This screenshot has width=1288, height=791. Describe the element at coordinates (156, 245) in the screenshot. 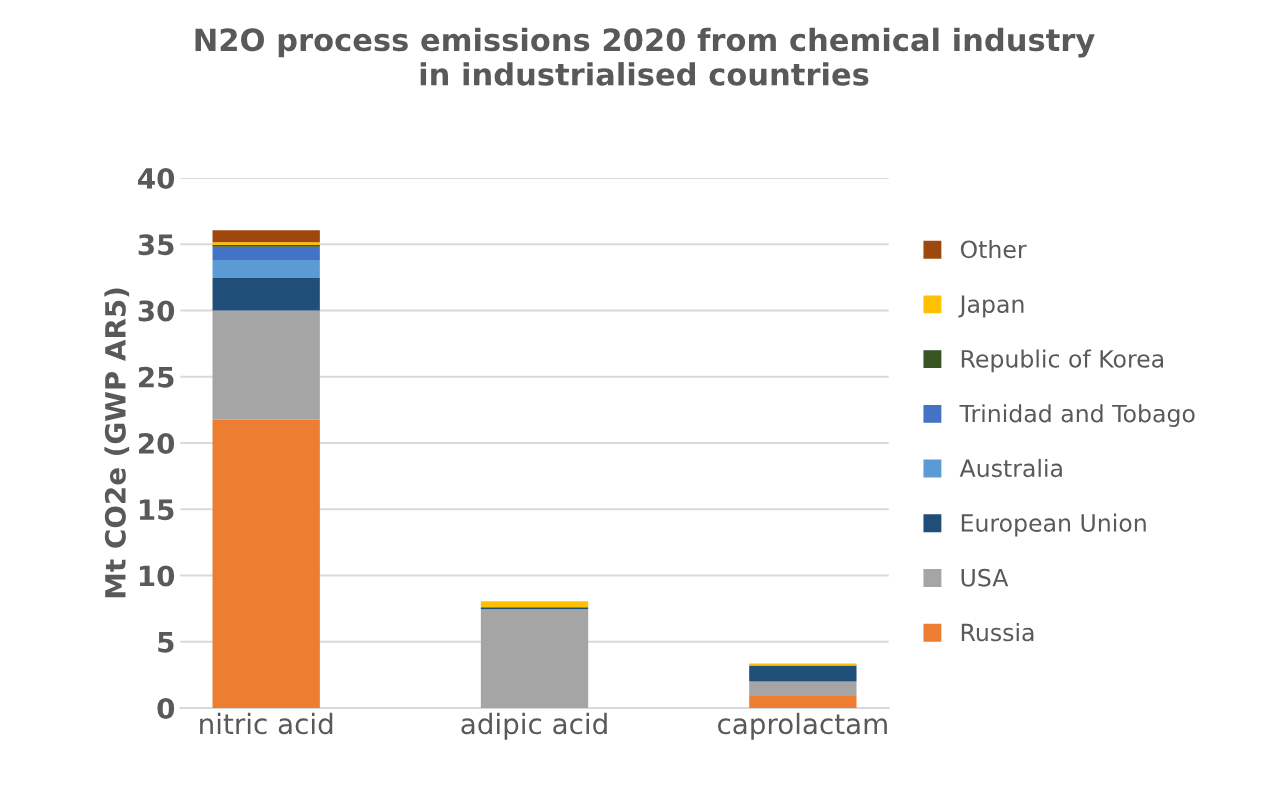

I see `y-tick-label: 35` at that location.